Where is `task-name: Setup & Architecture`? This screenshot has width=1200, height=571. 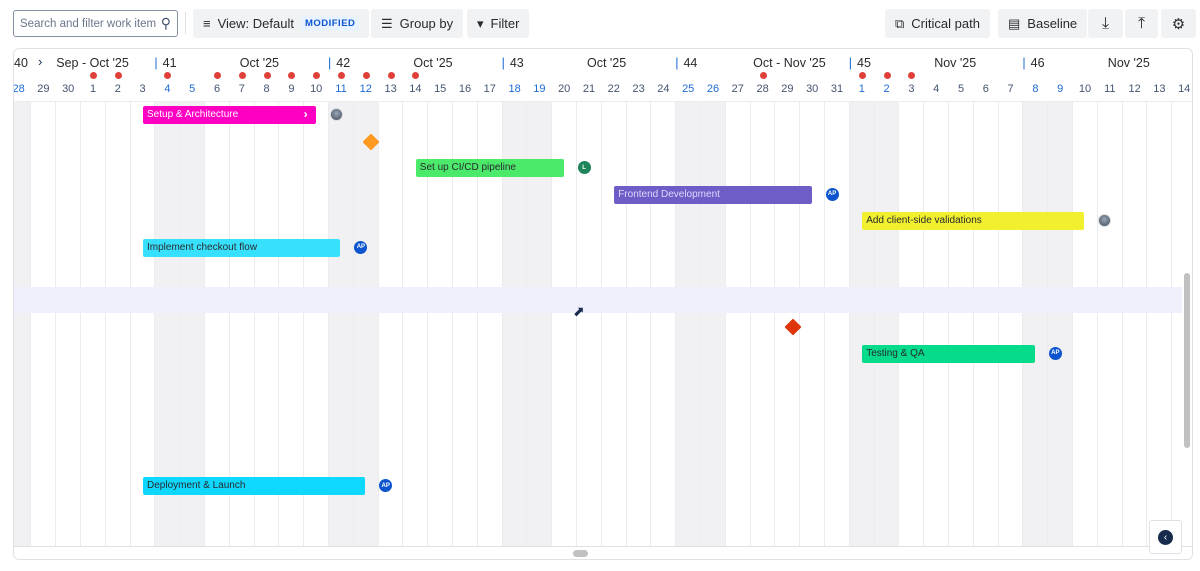
task-name: Setup & Architecture is located at coordinates (193, 114).